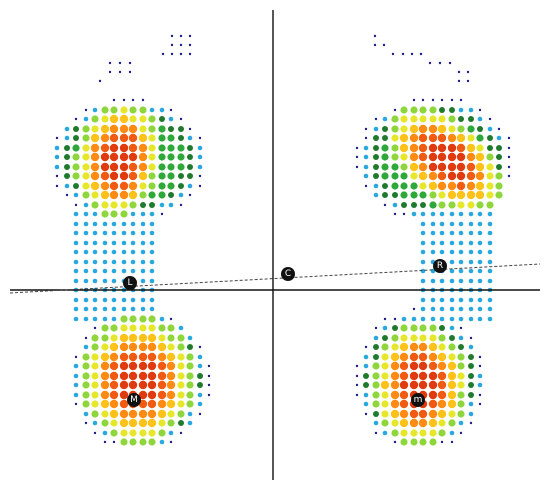 The height and width of the screenshot is (488, 550). I want to click on marker-right-foot: R, so click(440, 266).